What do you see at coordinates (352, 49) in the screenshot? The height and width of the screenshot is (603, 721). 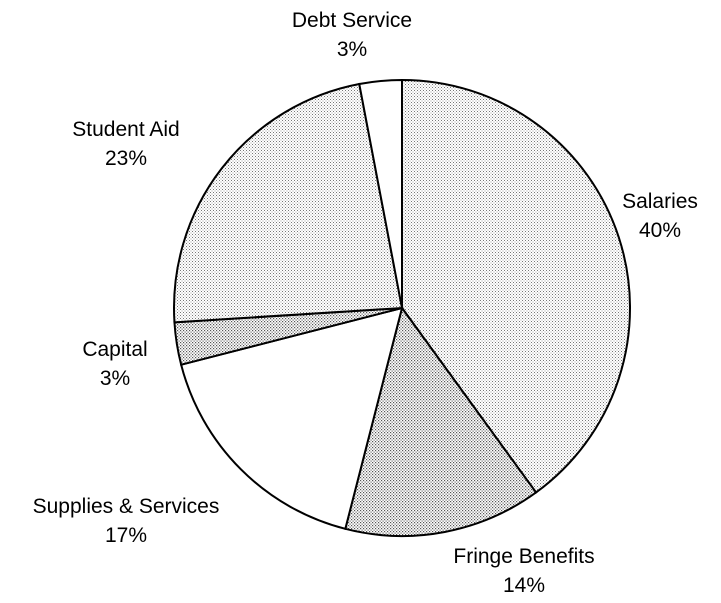 I see `slice-value-label-debt-service: 3%` at bounding box center [352, 49].